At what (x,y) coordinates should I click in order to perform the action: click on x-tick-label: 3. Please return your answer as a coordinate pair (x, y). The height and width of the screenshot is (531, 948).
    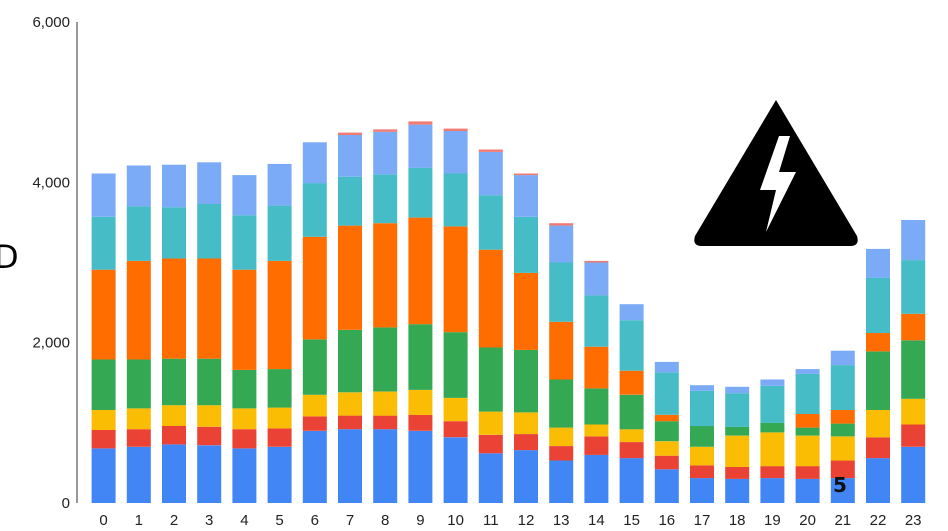
    Looking at the image, I should click on (209, 520).